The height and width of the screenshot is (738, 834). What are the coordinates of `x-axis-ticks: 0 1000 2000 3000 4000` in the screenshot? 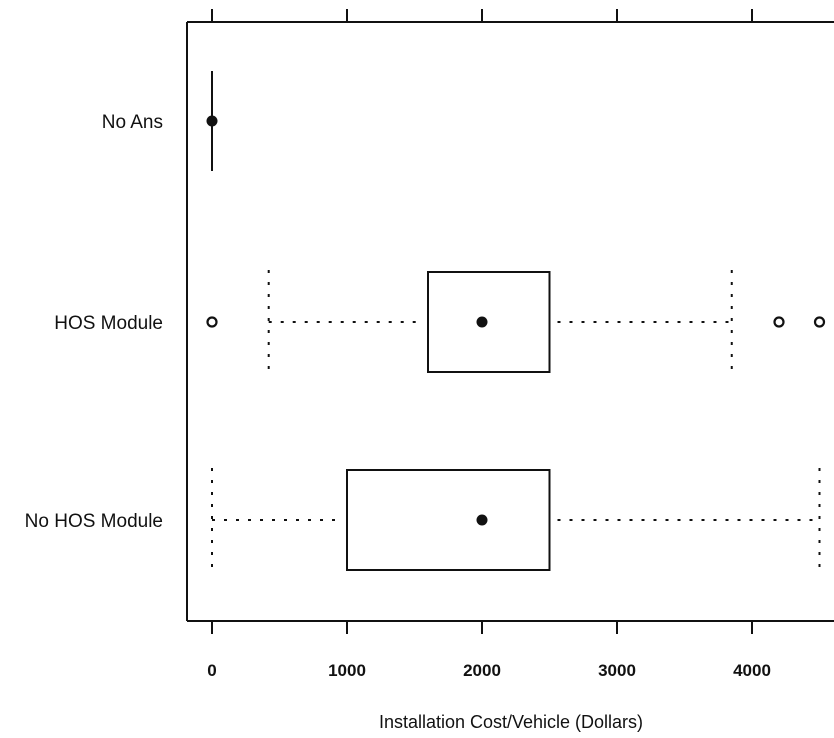 It's located at (489, 650).